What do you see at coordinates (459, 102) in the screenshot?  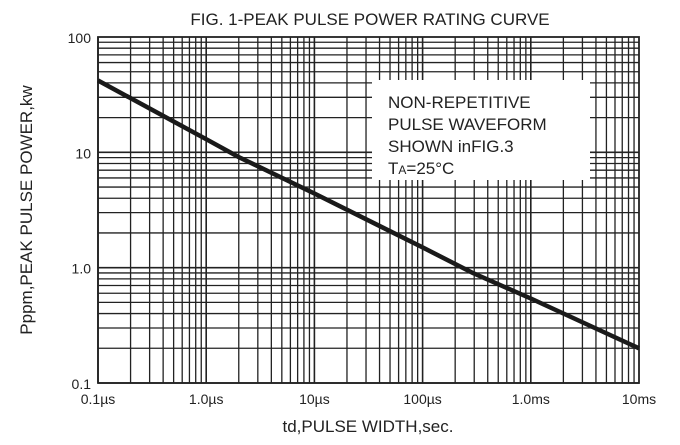 I see `annotation-line-1: NON-REPETITIVE` at bounding box center [459, 102].